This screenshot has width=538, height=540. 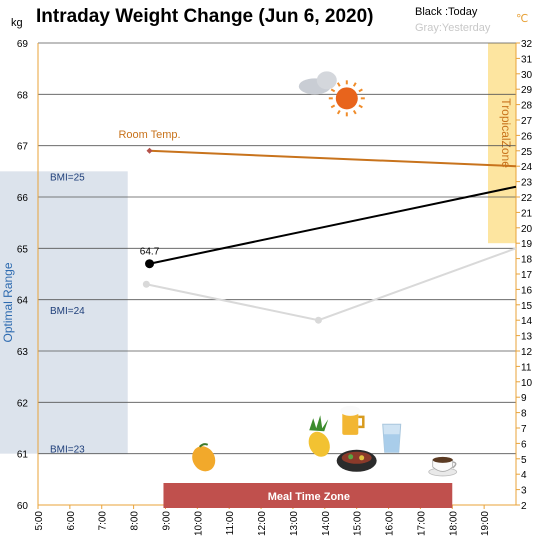 I want to click on y-right-tick-label: 4, so click(x=524, y=475).